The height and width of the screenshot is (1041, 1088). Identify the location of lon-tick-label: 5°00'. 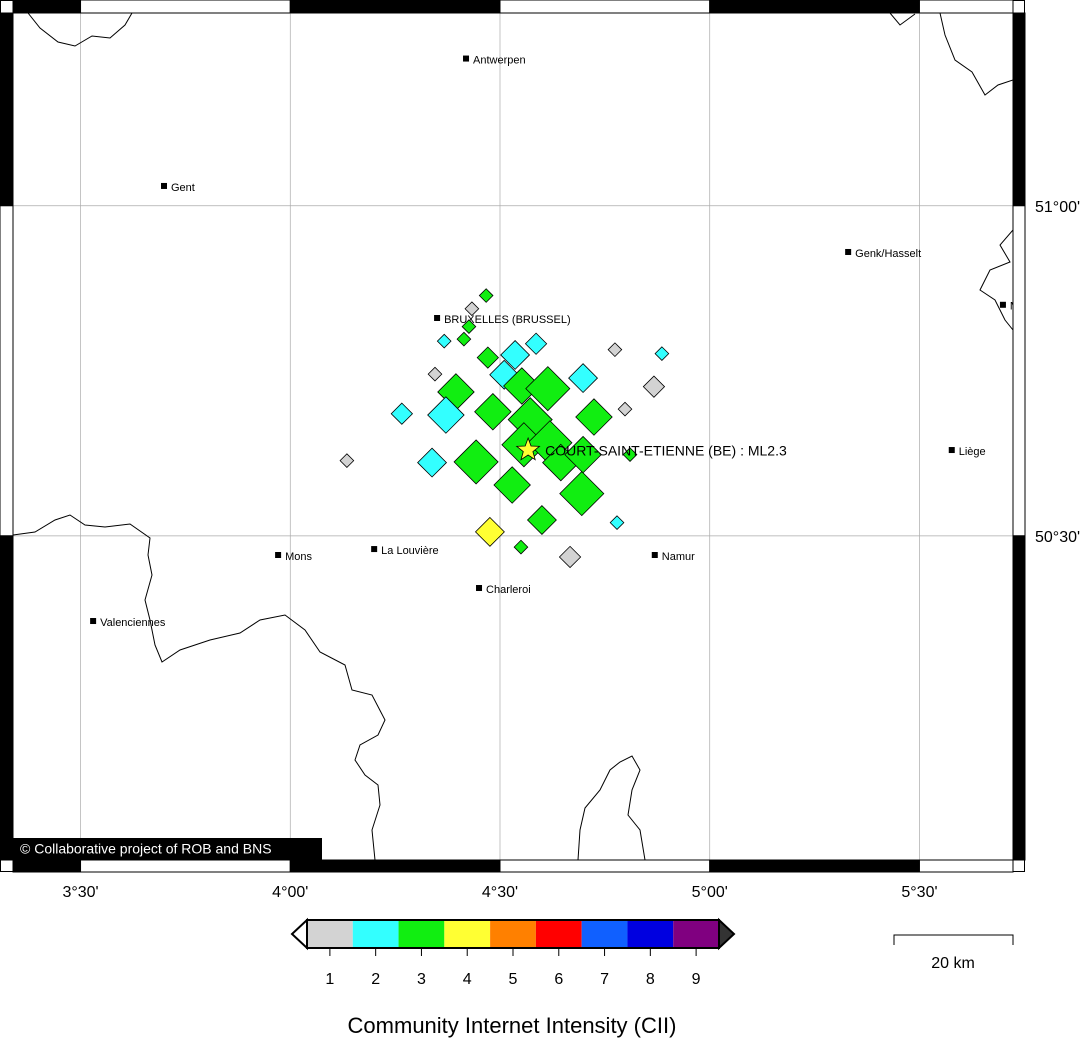
(710, 892).